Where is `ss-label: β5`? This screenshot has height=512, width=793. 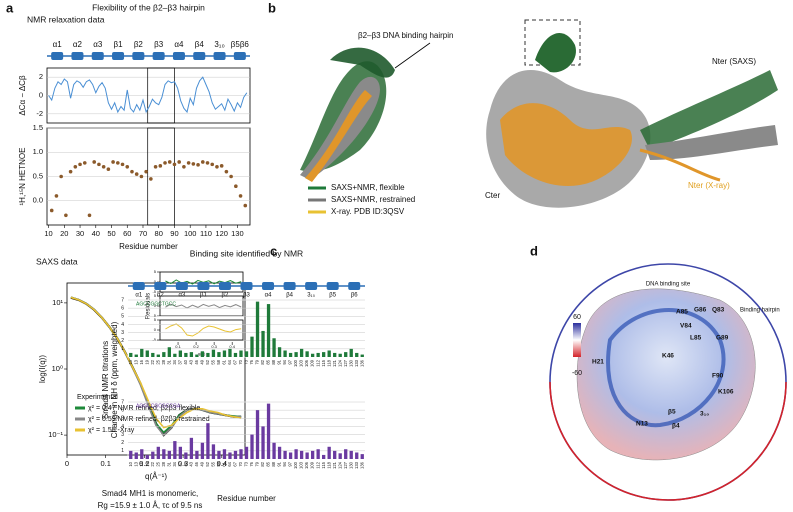
ss-label: β5 is located at coordinates (332, 296).